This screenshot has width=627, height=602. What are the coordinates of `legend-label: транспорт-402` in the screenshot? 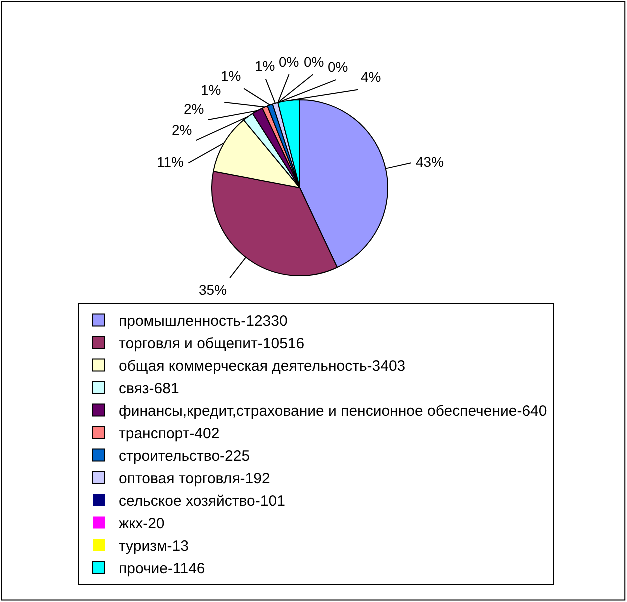 It's located at (169, 434).